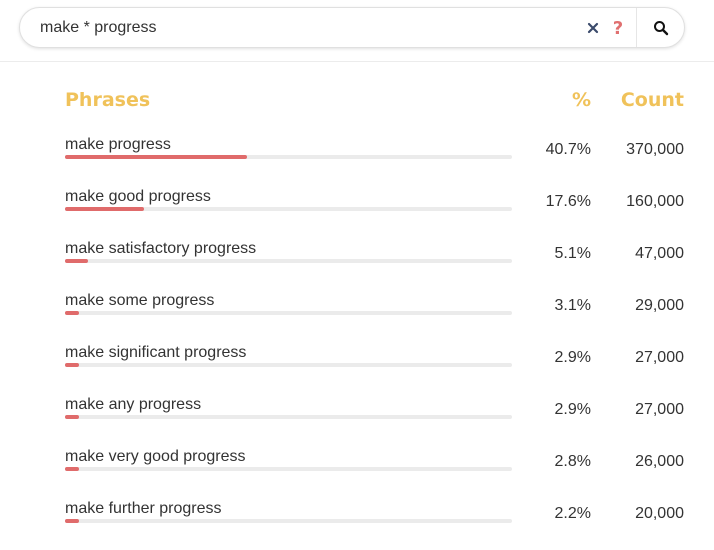 The width and height of the screenshot is (714, 550). What do you see at coordinates (568, 201) in the screenshot?
I see `percent-value: 17.6%` at bounding box center [568, 201].